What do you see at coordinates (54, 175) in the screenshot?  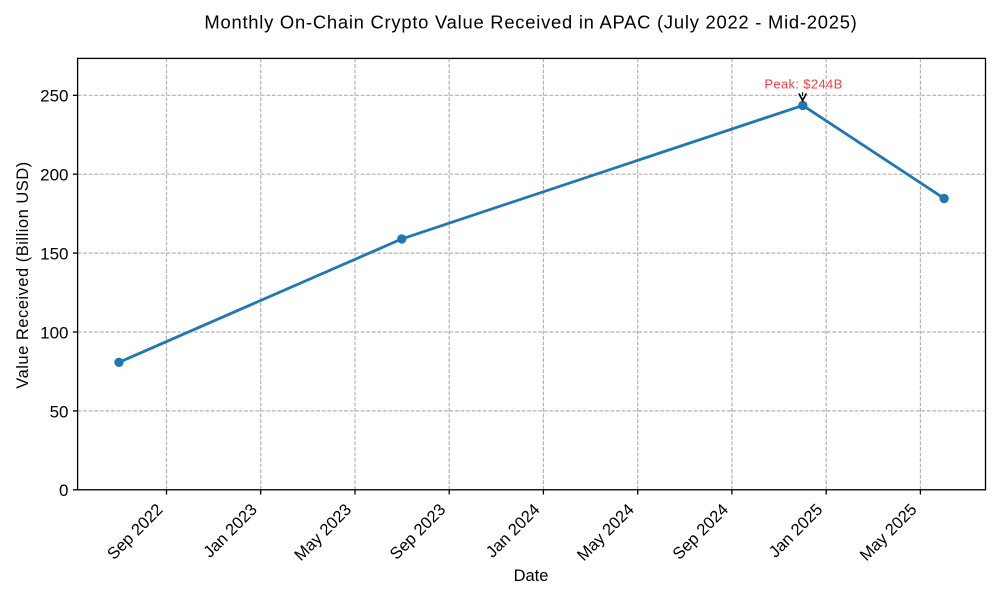 I see `svg-text: 200` at bounding box center [54, 175].